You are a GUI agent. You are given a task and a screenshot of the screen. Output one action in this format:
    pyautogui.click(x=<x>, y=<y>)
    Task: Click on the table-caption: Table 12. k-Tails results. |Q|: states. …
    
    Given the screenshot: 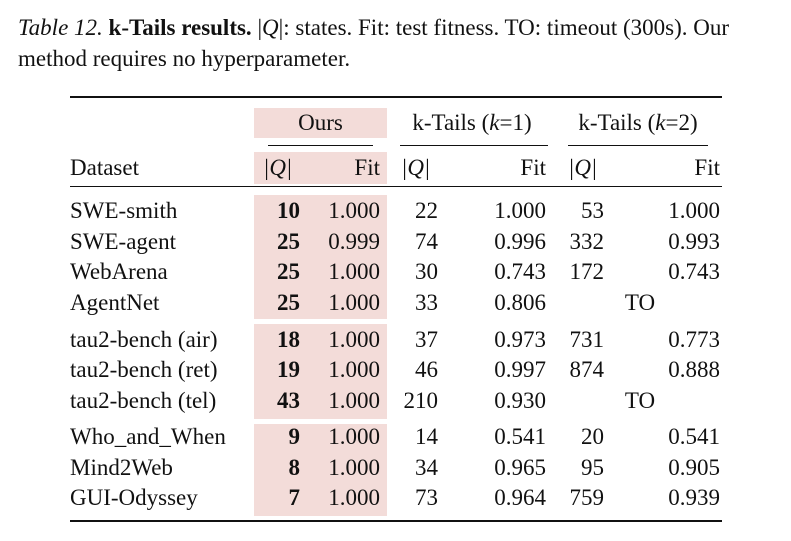 What is the action you would take?
    pyautogui.click(x=398, y=43)
    